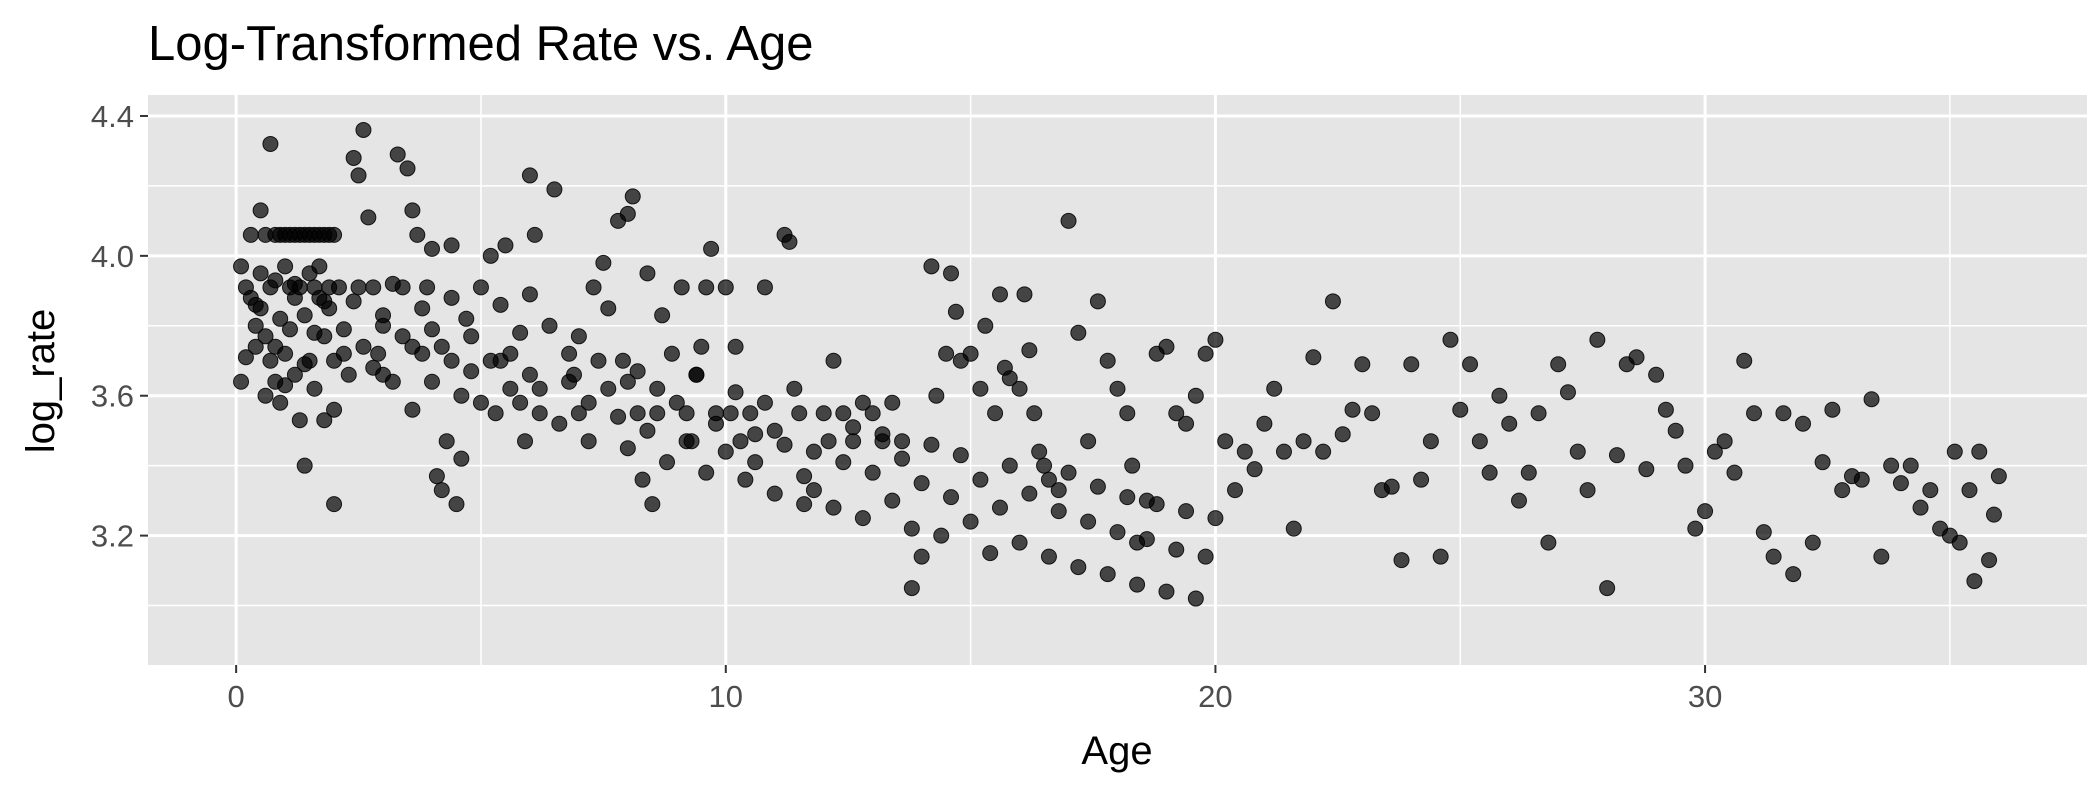 Image resolution: width=2100 pixels, height=795 pixels. I want to click on y-tick-label: 3.2, so click(112, 536).